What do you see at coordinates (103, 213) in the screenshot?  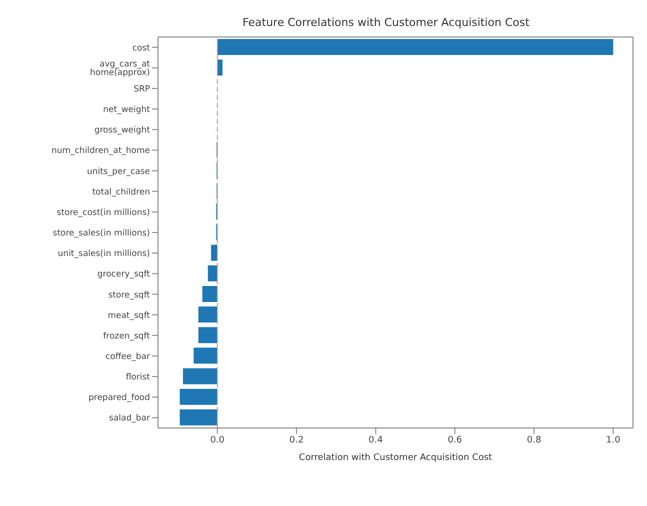 I see `y-tick-label: store_cost(in millions)` at bounding box center [103, 213].